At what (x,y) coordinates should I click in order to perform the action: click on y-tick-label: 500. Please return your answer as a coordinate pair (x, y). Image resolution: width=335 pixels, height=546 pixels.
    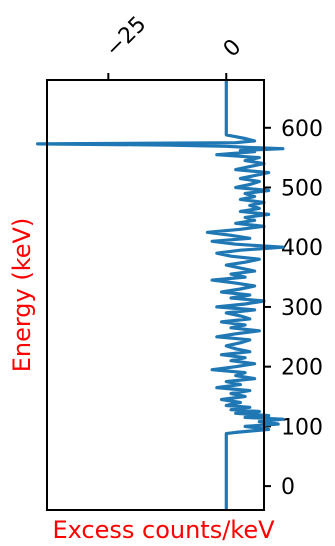
    Looking at the image, I should click on (302, 189).